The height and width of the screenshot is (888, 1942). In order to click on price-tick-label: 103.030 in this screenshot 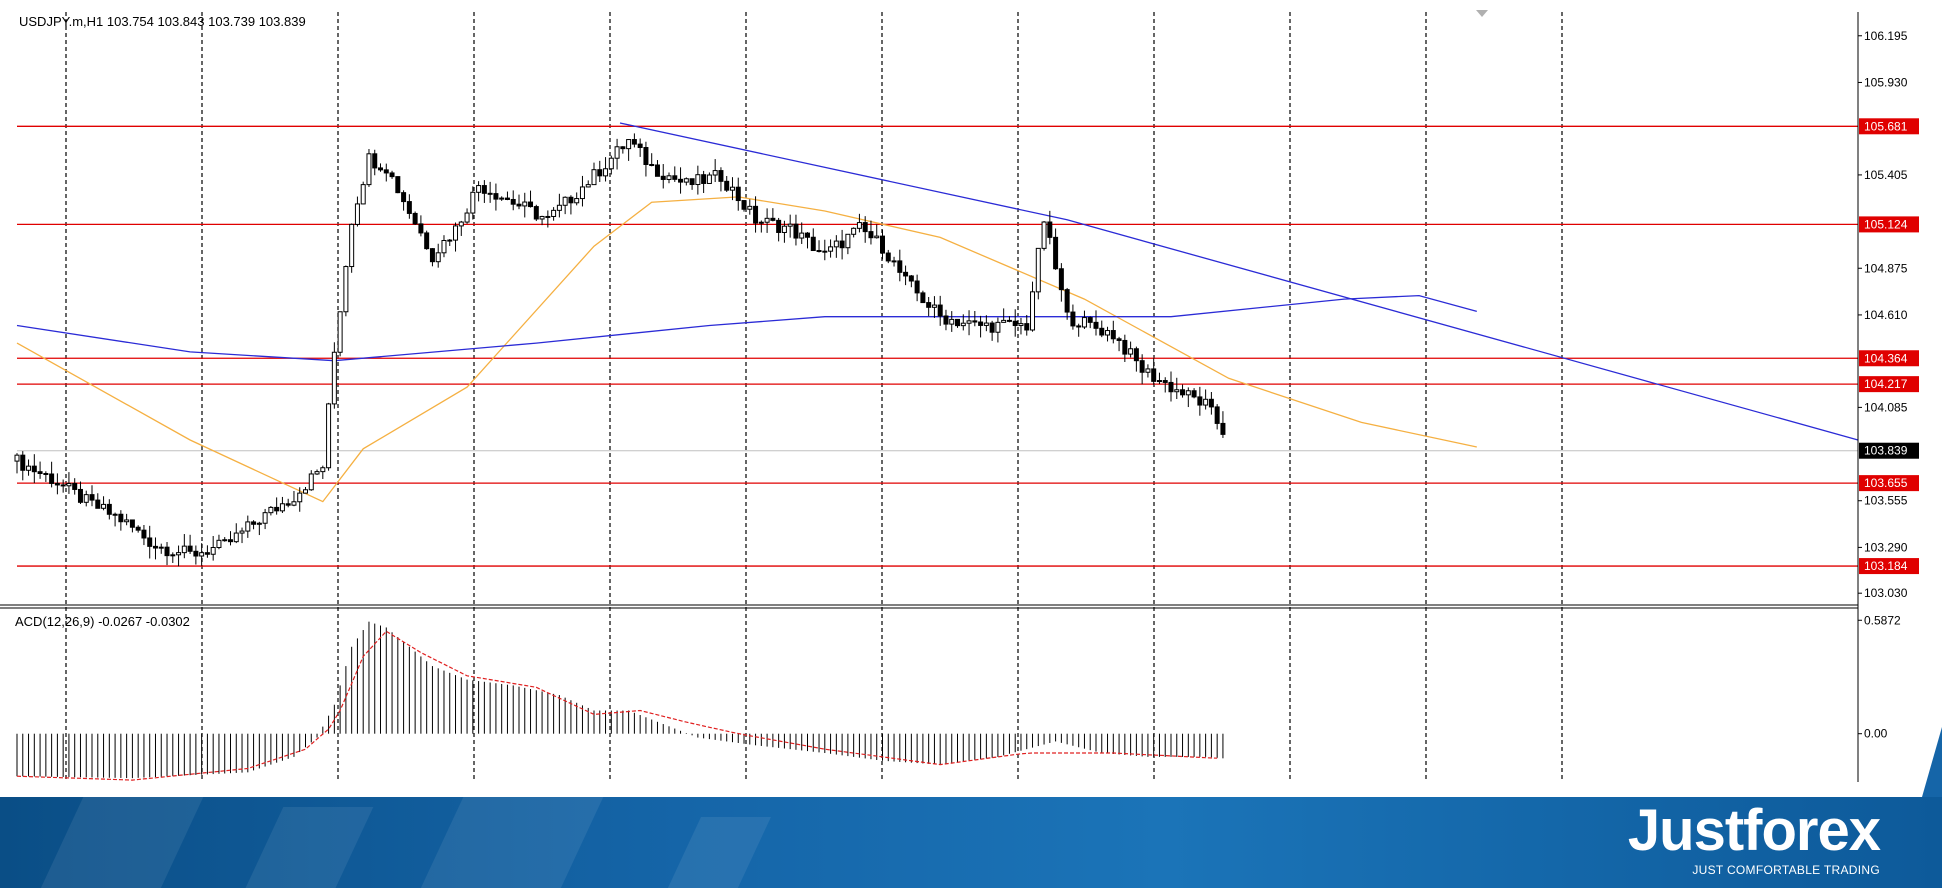, I will do `click(1886, 593)`.